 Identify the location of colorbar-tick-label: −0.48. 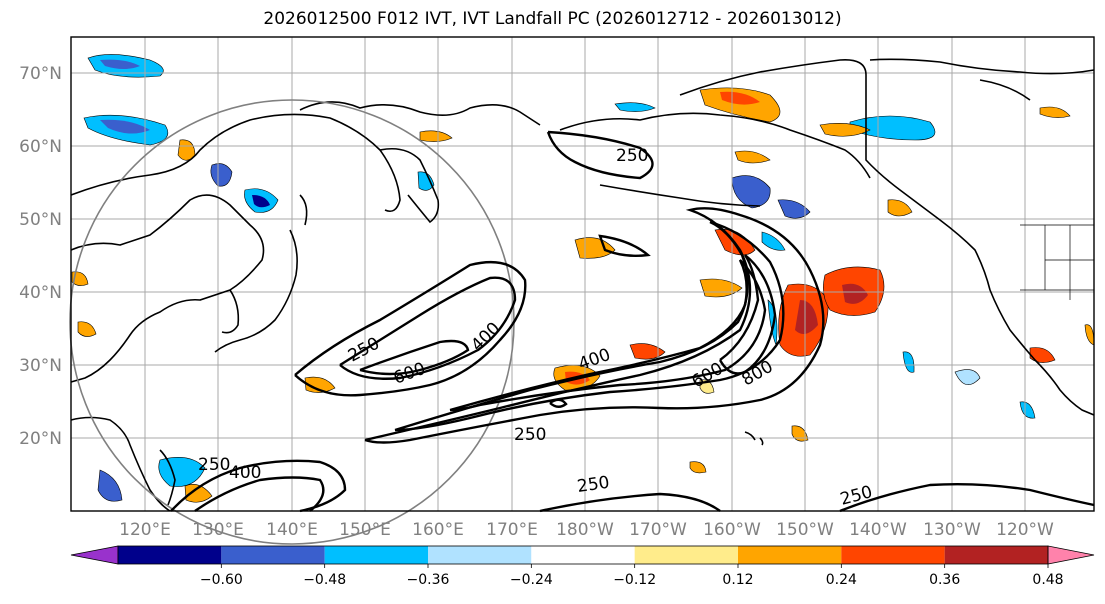
(324, 580).